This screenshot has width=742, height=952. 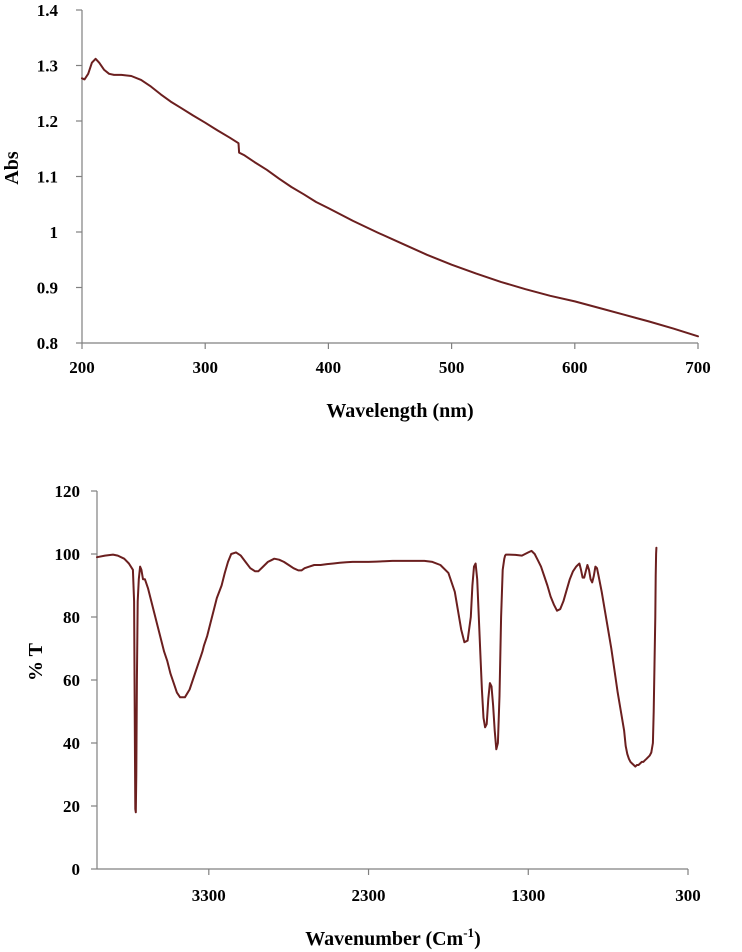 I want to click on chart1-y-tick-label: 1.3, so click(x=47, y=66).